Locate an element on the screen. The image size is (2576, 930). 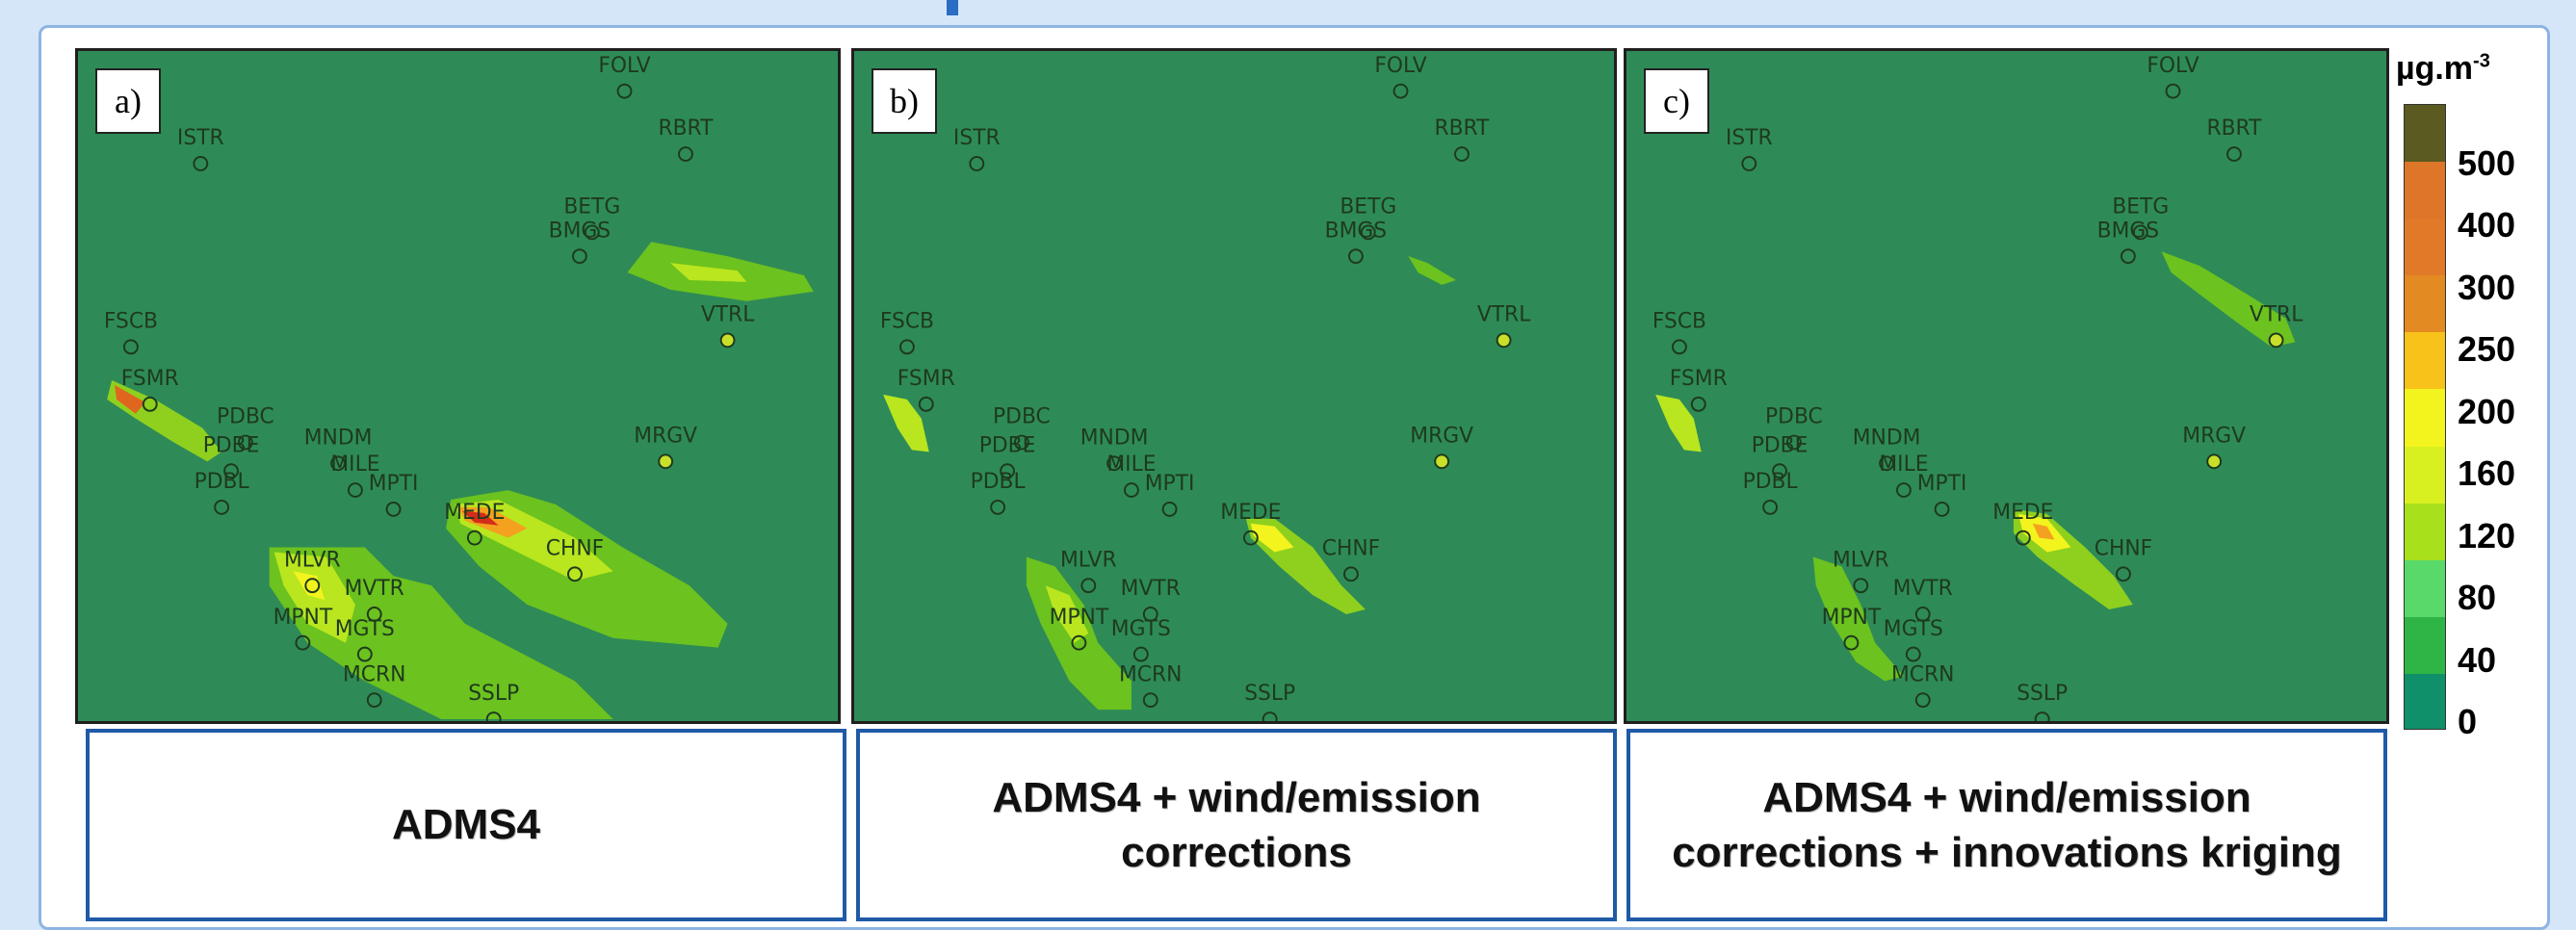
station-label: BETG is located at coordinates (2140, 208).